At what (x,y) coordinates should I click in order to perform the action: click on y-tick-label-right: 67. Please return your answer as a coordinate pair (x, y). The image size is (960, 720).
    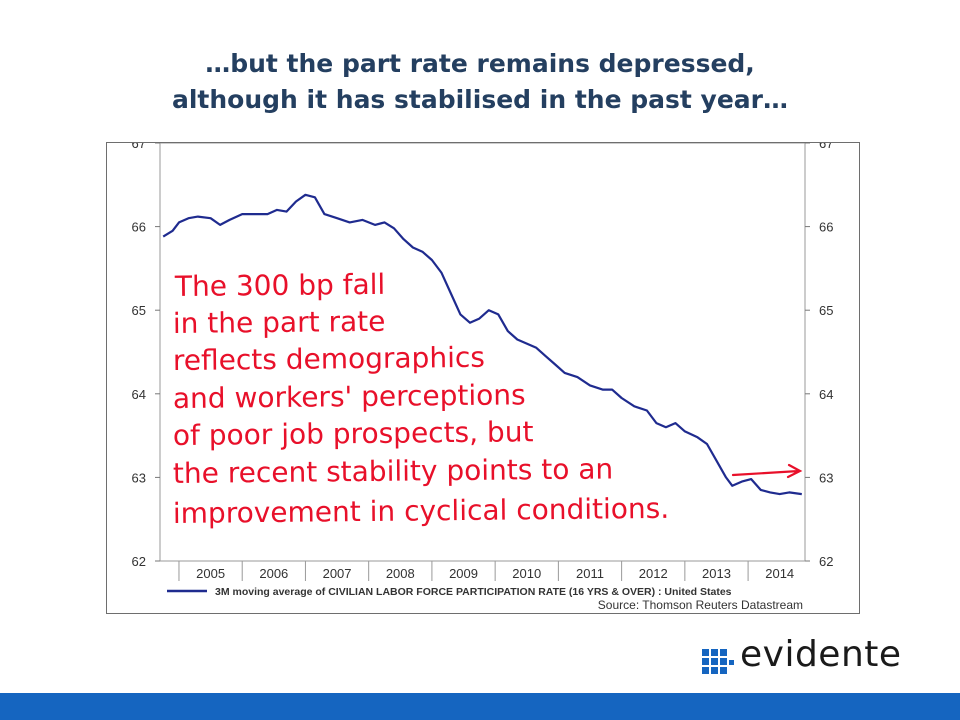
    Looking at the image, I should click on (826, 147).